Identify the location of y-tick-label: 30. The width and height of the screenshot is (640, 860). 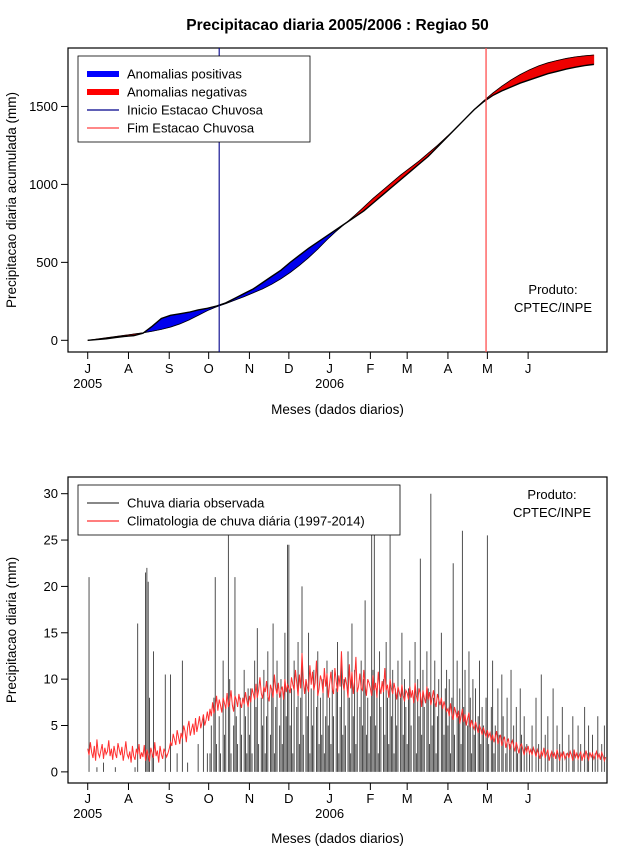
(51, 493).